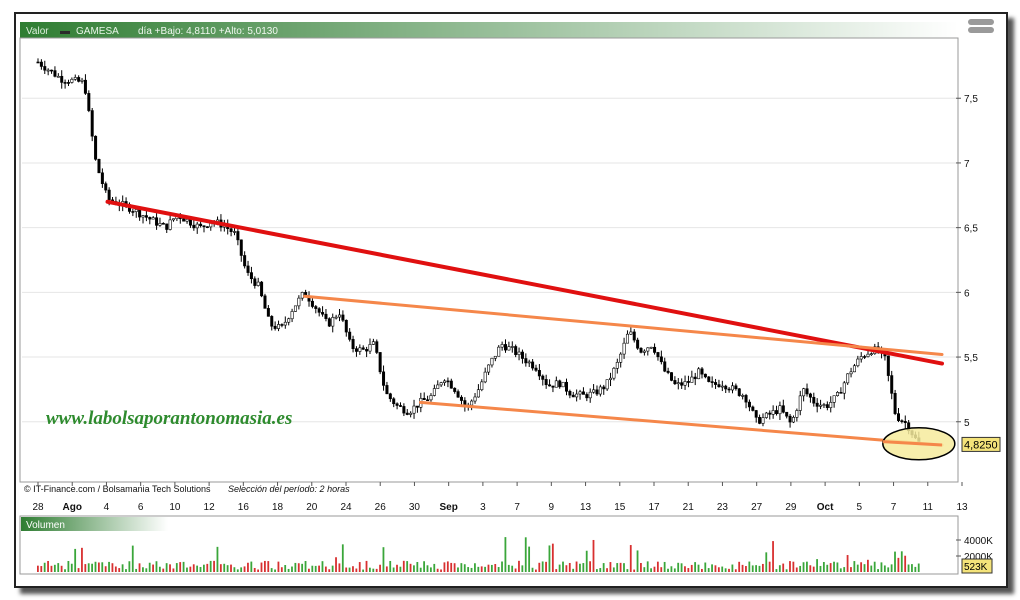 Image resolution: width=1020 pixels, height=600 pixels. I want to click on x-tick-label: 24, so click(346, 507).